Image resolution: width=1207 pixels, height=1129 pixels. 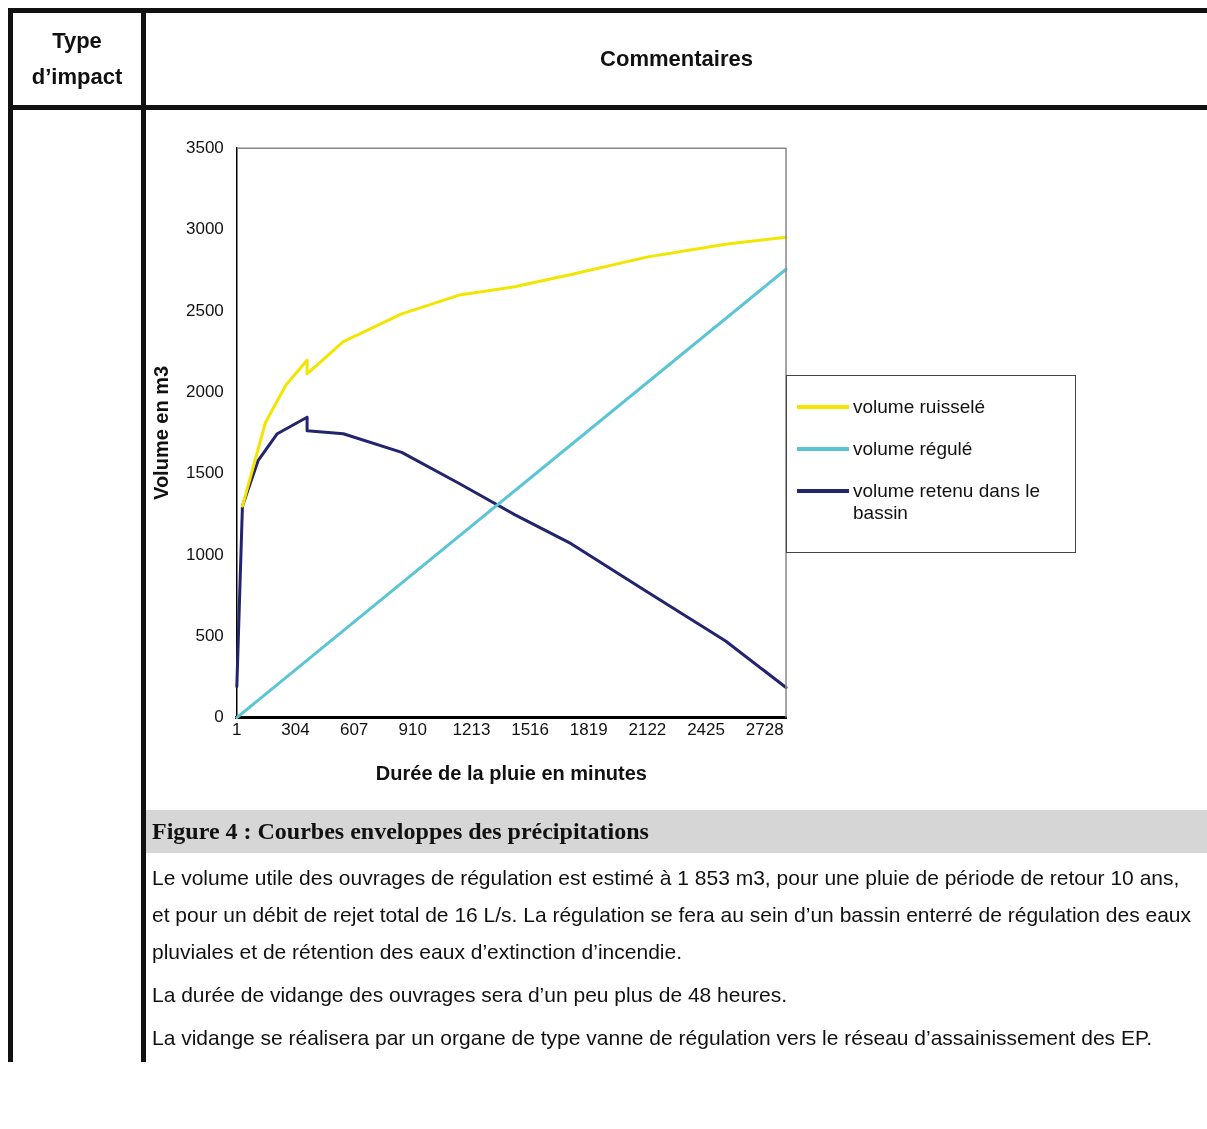 I want to click on y-axis-title: Volume en m3, so click(x=160, y=432).